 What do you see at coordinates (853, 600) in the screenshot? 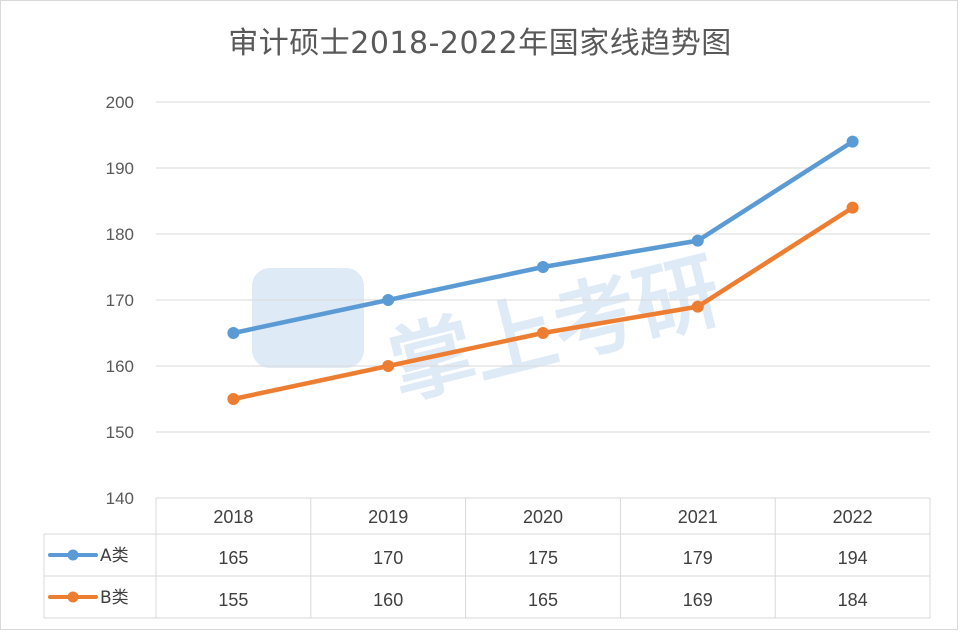
I see `table-value: 184` at bounding box center [853, 600].